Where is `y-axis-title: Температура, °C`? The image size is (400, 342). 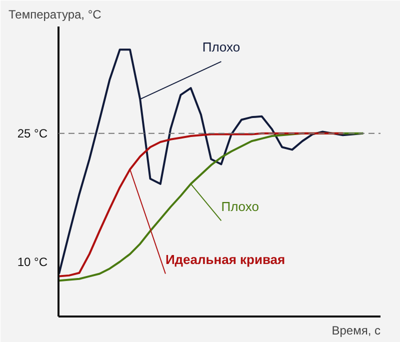
y-axis-title: Температура, °C is located at coordinates (55, 15).